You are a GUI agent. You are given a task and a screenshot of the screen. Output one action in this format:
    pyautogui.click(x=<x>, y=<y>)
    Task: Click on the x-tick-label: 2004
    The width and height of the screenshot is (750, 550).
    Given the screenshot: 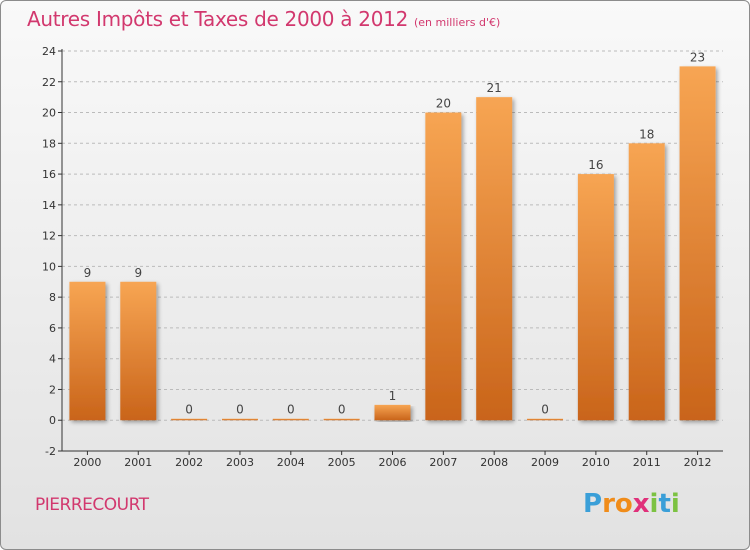 What is the action you would take?
    pyautogui.click(x=291, y=462)
    